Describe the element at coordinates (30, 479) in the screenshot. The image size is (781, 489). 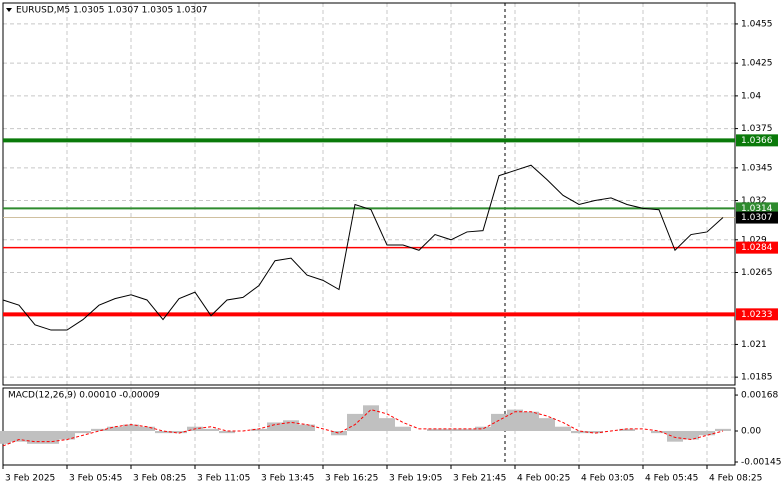
I see `x-tick-label: 3 Feb 2025` at that location.